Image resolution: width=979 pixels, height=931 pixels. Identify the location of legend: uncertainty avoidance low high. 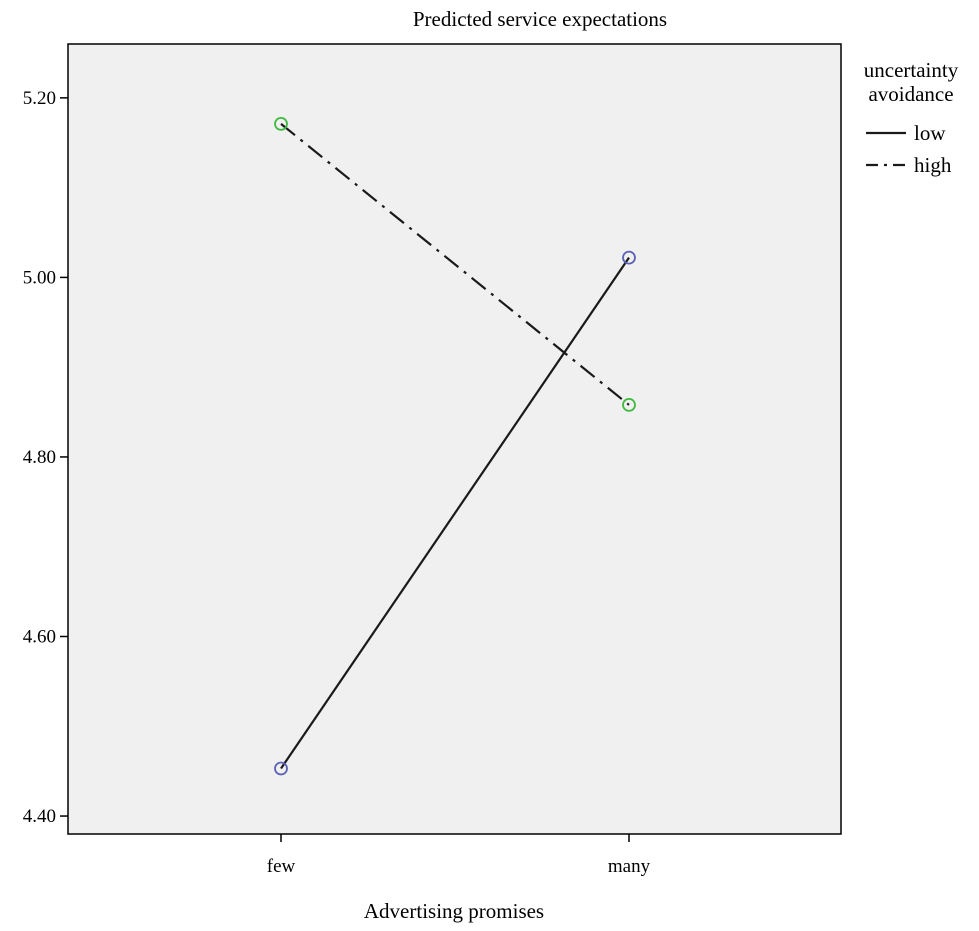
(911, 117).